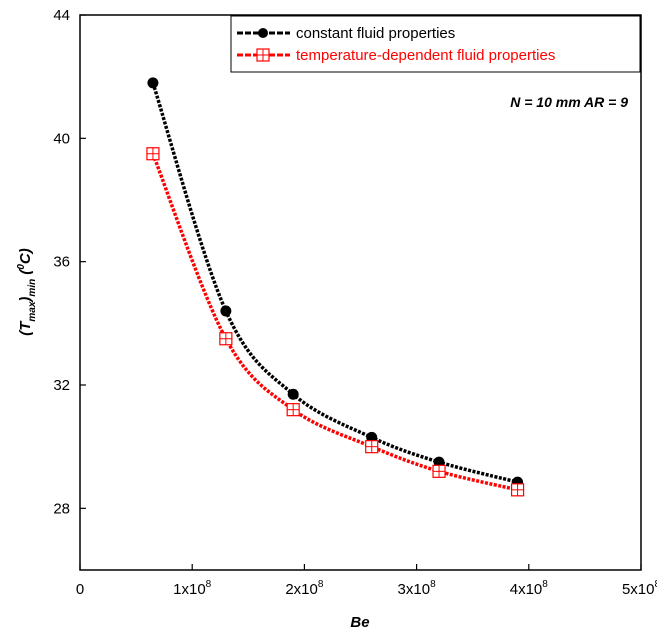  What do you see at coordinates (529, 588) in the screenshot?
I see `x-tick-label: 4x10⁸` at bounding box center [529, 588].